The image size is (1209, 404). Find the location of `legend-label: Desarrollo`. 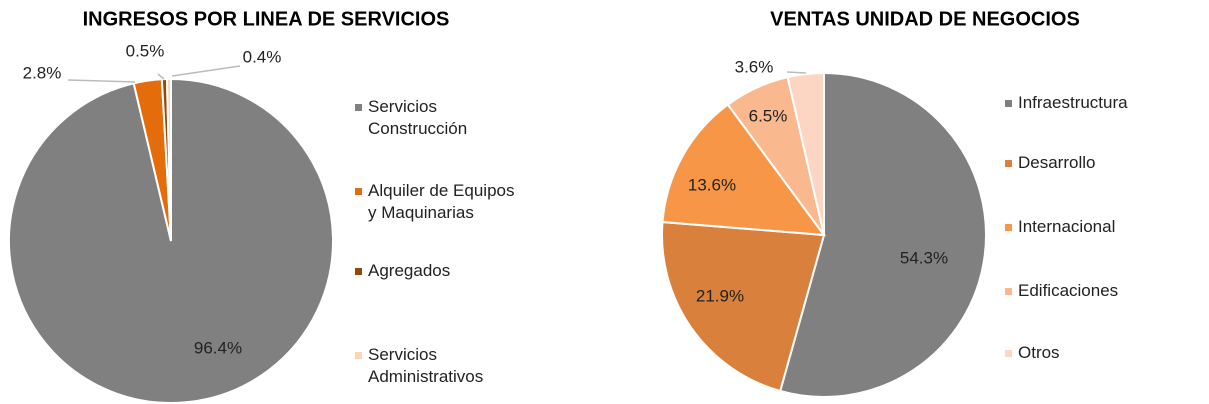

legend-label: Desarrollo is located at coordinates (1057, 162).